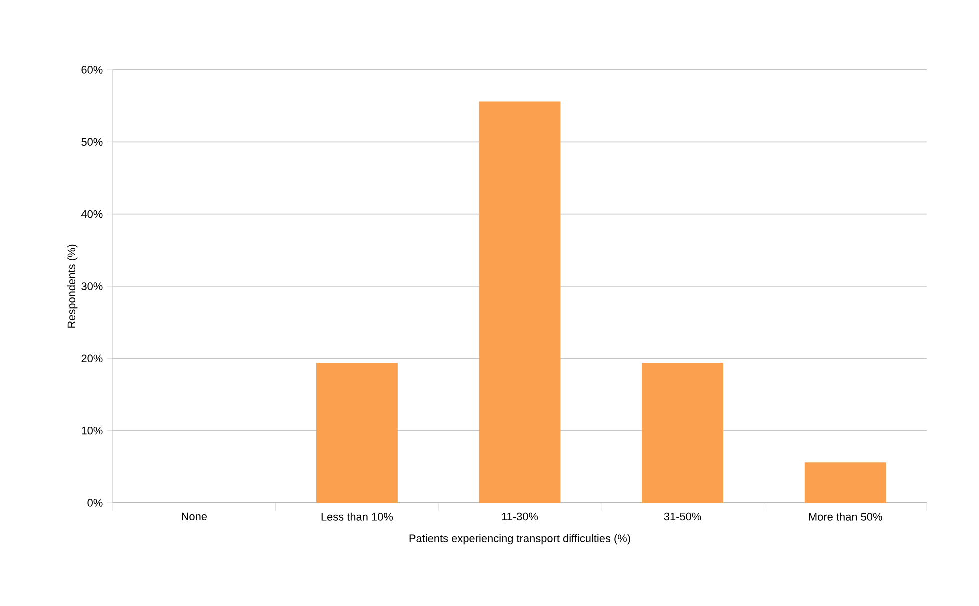 This screenshot has width=979, height=606. I want to click on x-axis-title: Patients experiencing transport difficulties (%), so click(520, 539).